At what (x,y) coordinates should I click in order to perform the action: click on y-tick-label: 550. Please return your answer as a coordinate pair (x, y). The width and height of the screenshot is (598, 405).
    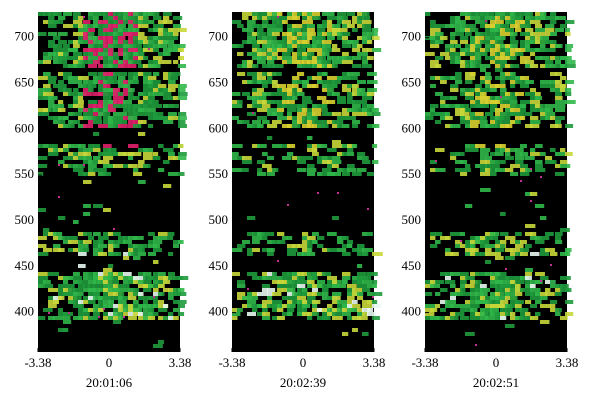
    Looking at the image, I should click on (25, 173).